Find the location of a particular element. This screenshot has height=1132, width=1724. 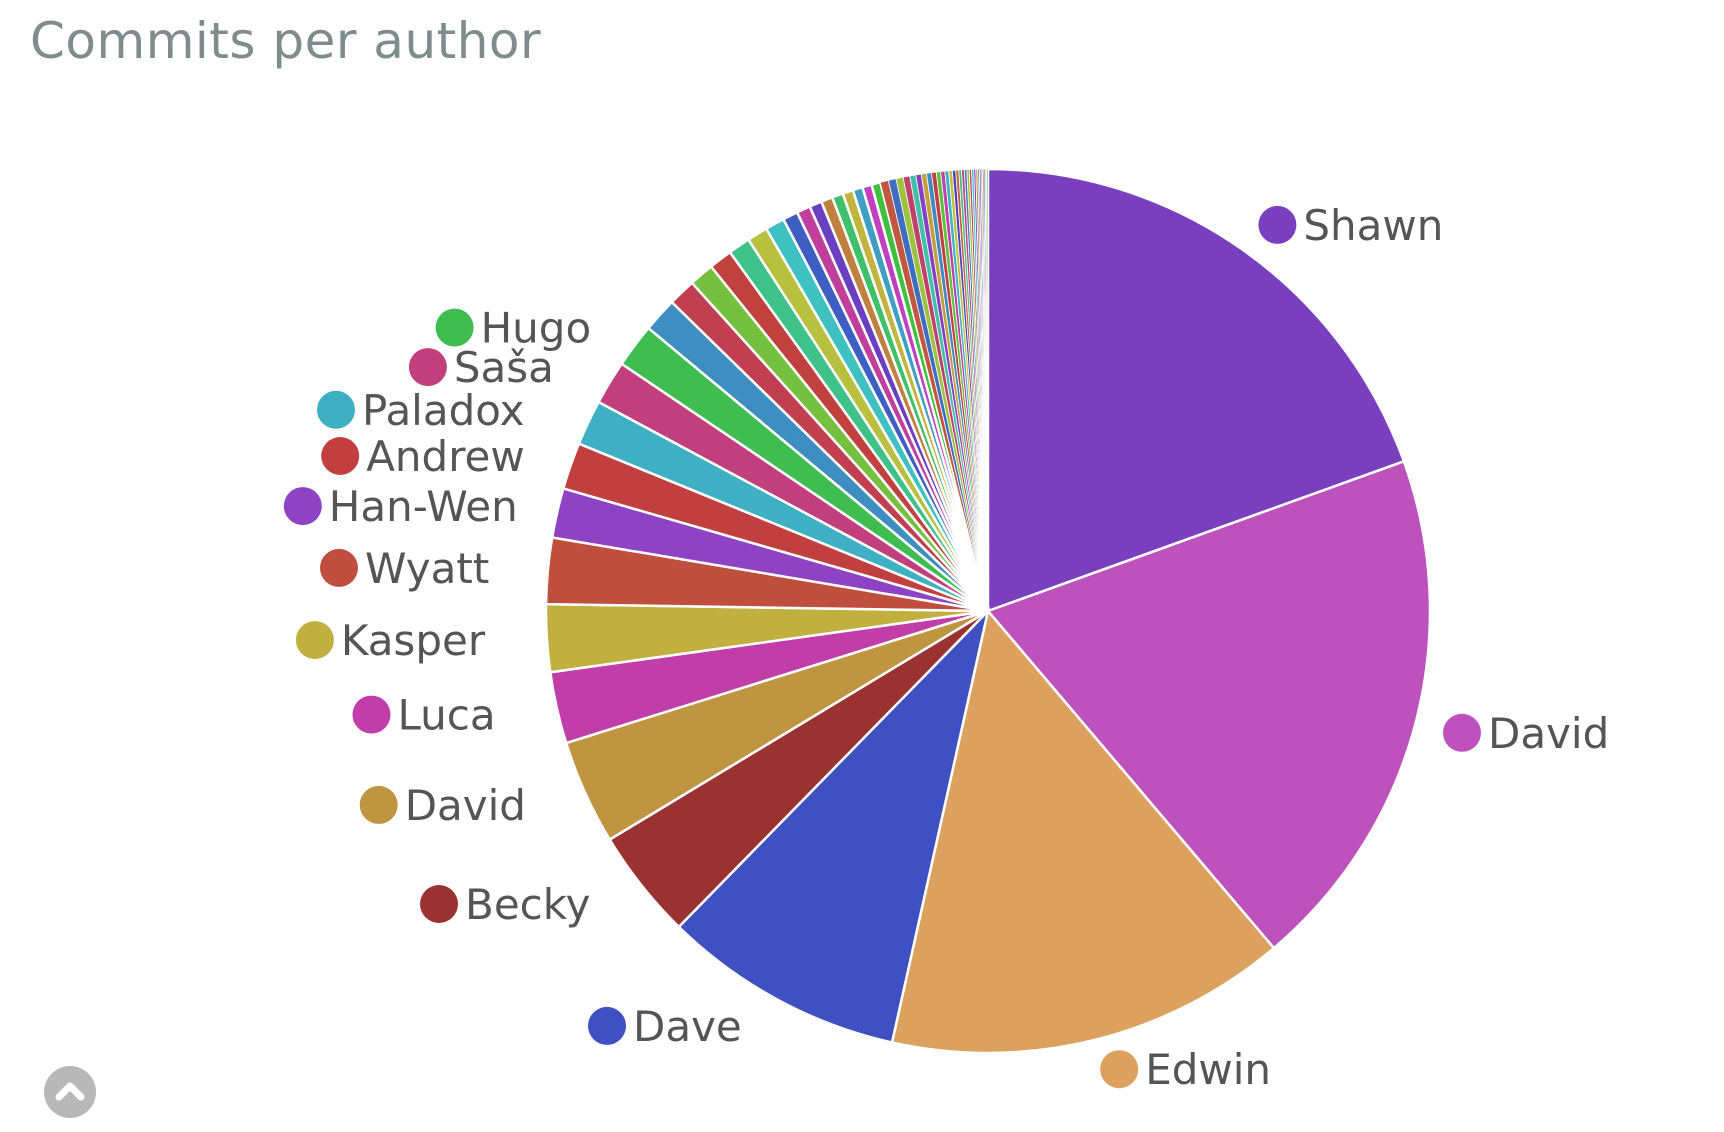

slice-label-text: Kasper is located at coordinates (413, 640).